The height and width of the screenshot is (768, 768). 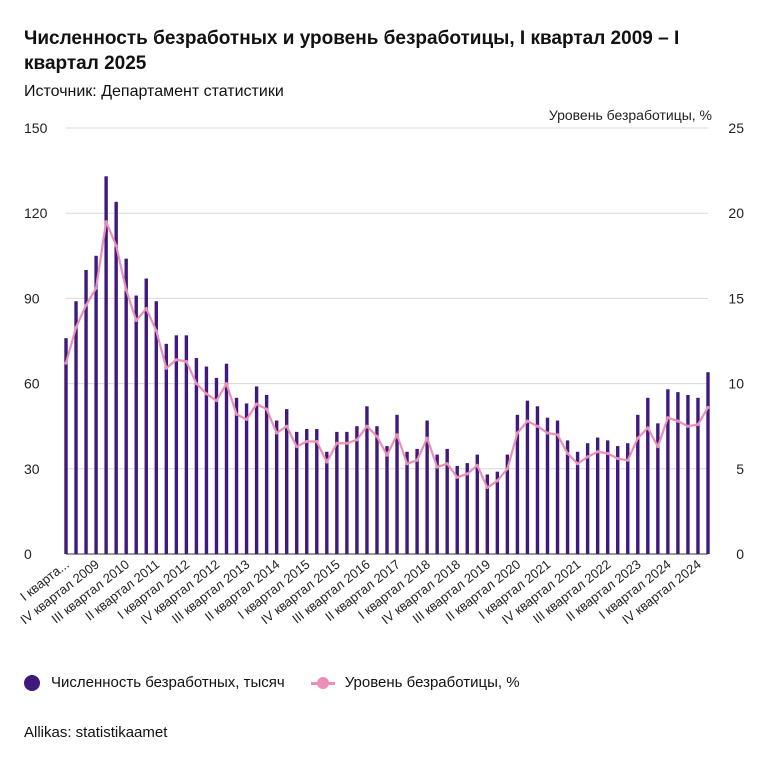 What do you see at coordinates (322, 683) in the screenshot?
I see `legend-line-swatch` at bounding box center [322, 683].